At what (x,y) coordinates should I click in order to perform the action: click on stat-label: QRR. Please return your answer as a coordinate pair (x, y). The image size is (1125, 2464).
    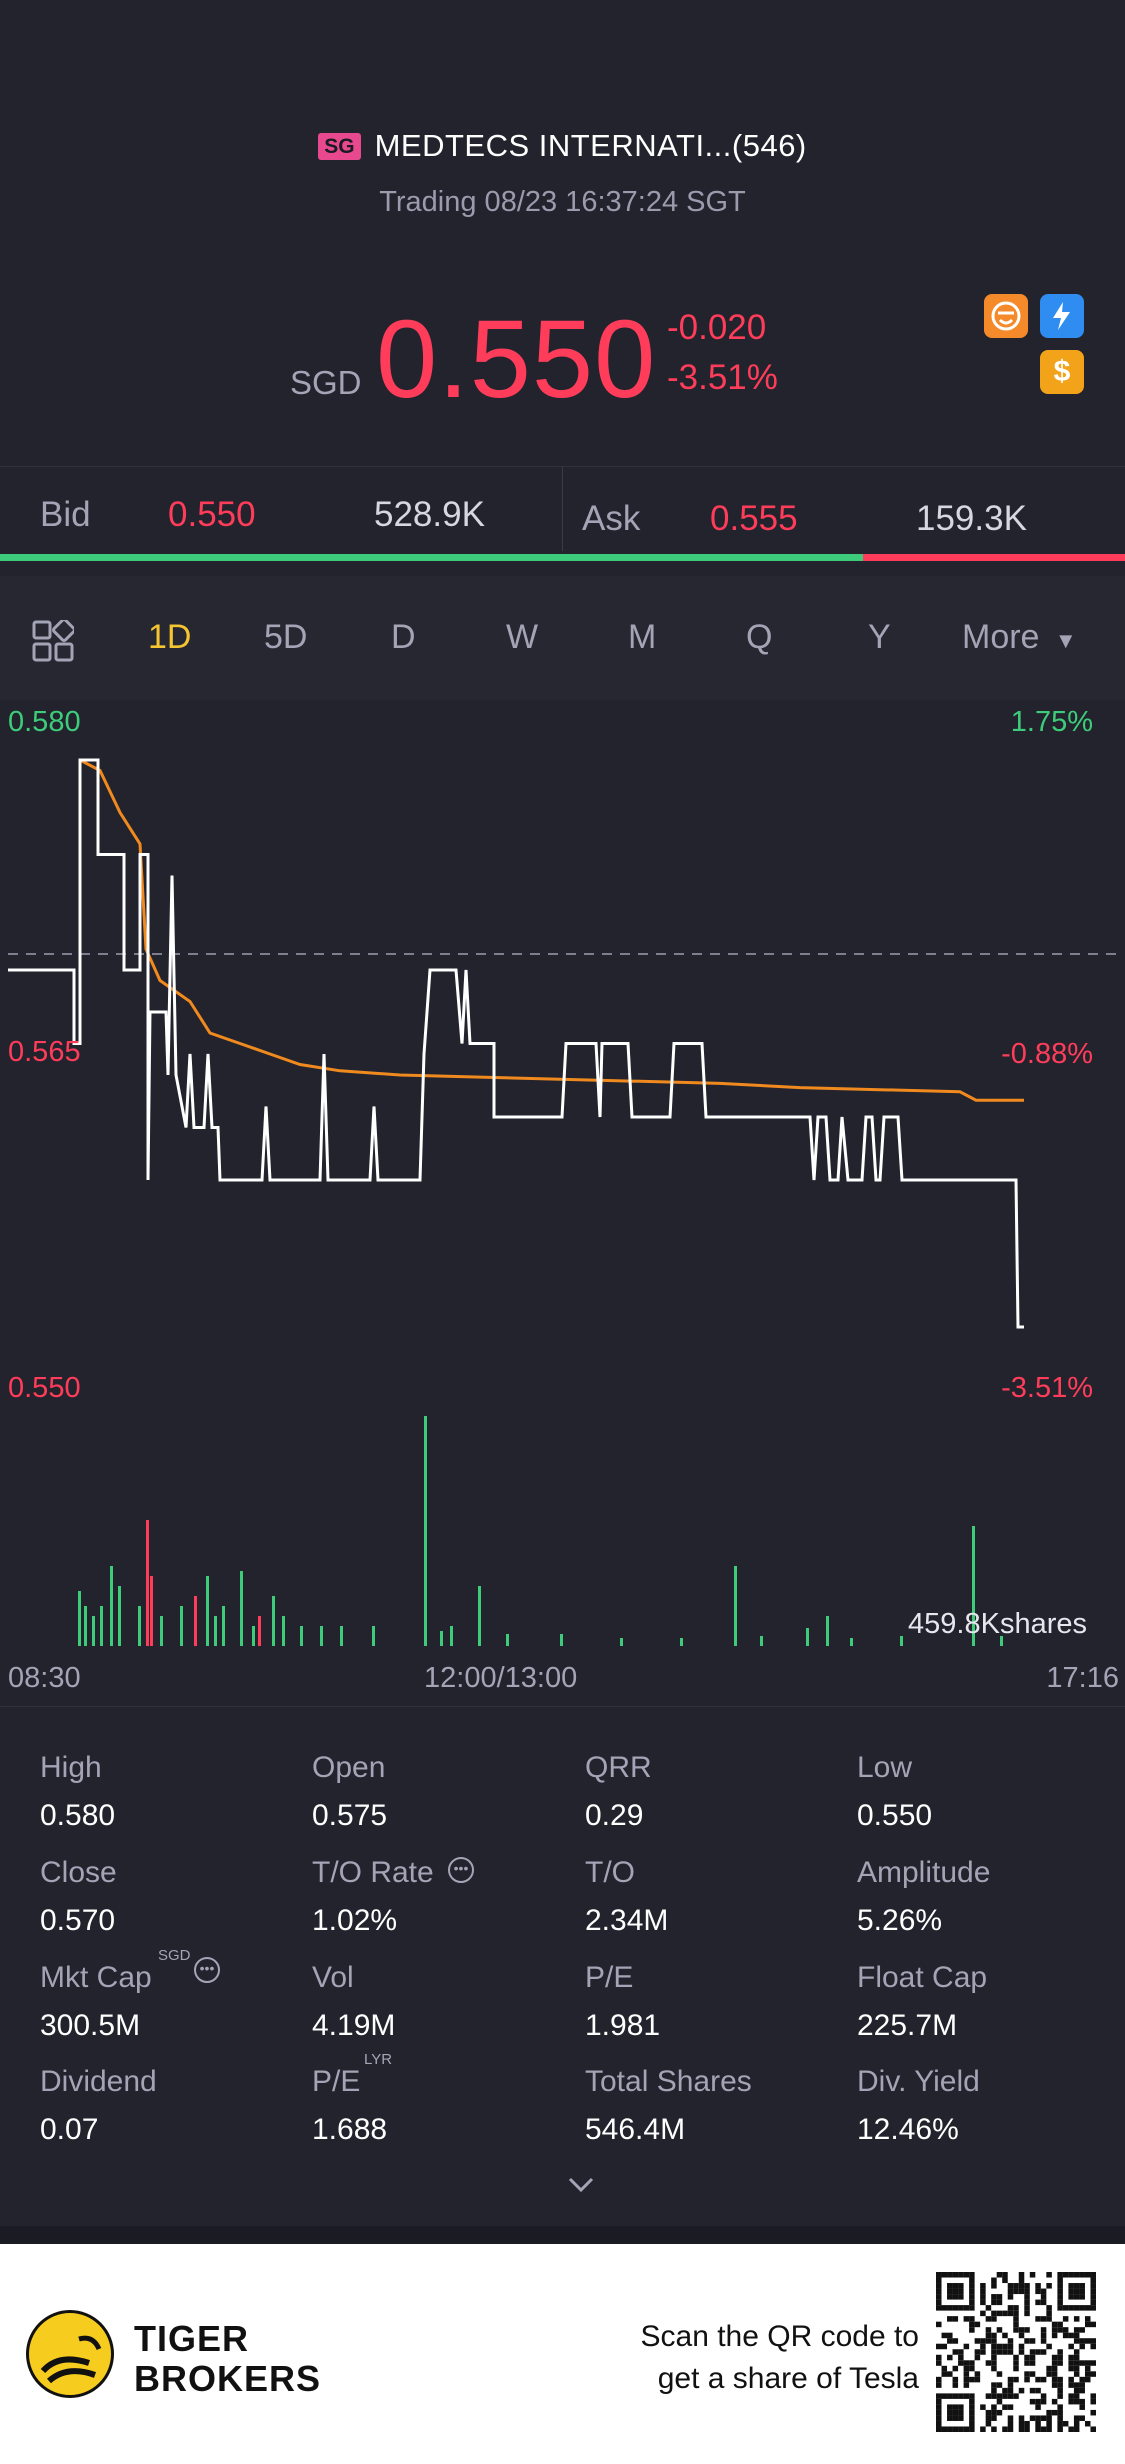
    Looking at the image, I should click on (618, 1767).